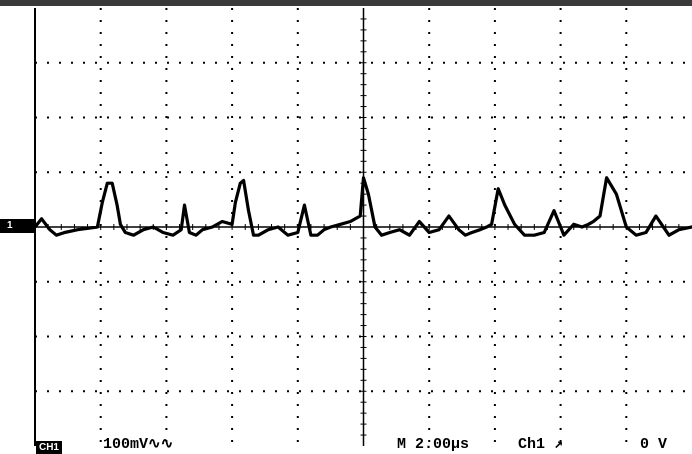 The height and width of the screenshot is (454, 692). Describe the element at coordinates (559, 444) in the screenshot. I see `trigger-slope-icon: ↗` at that location.